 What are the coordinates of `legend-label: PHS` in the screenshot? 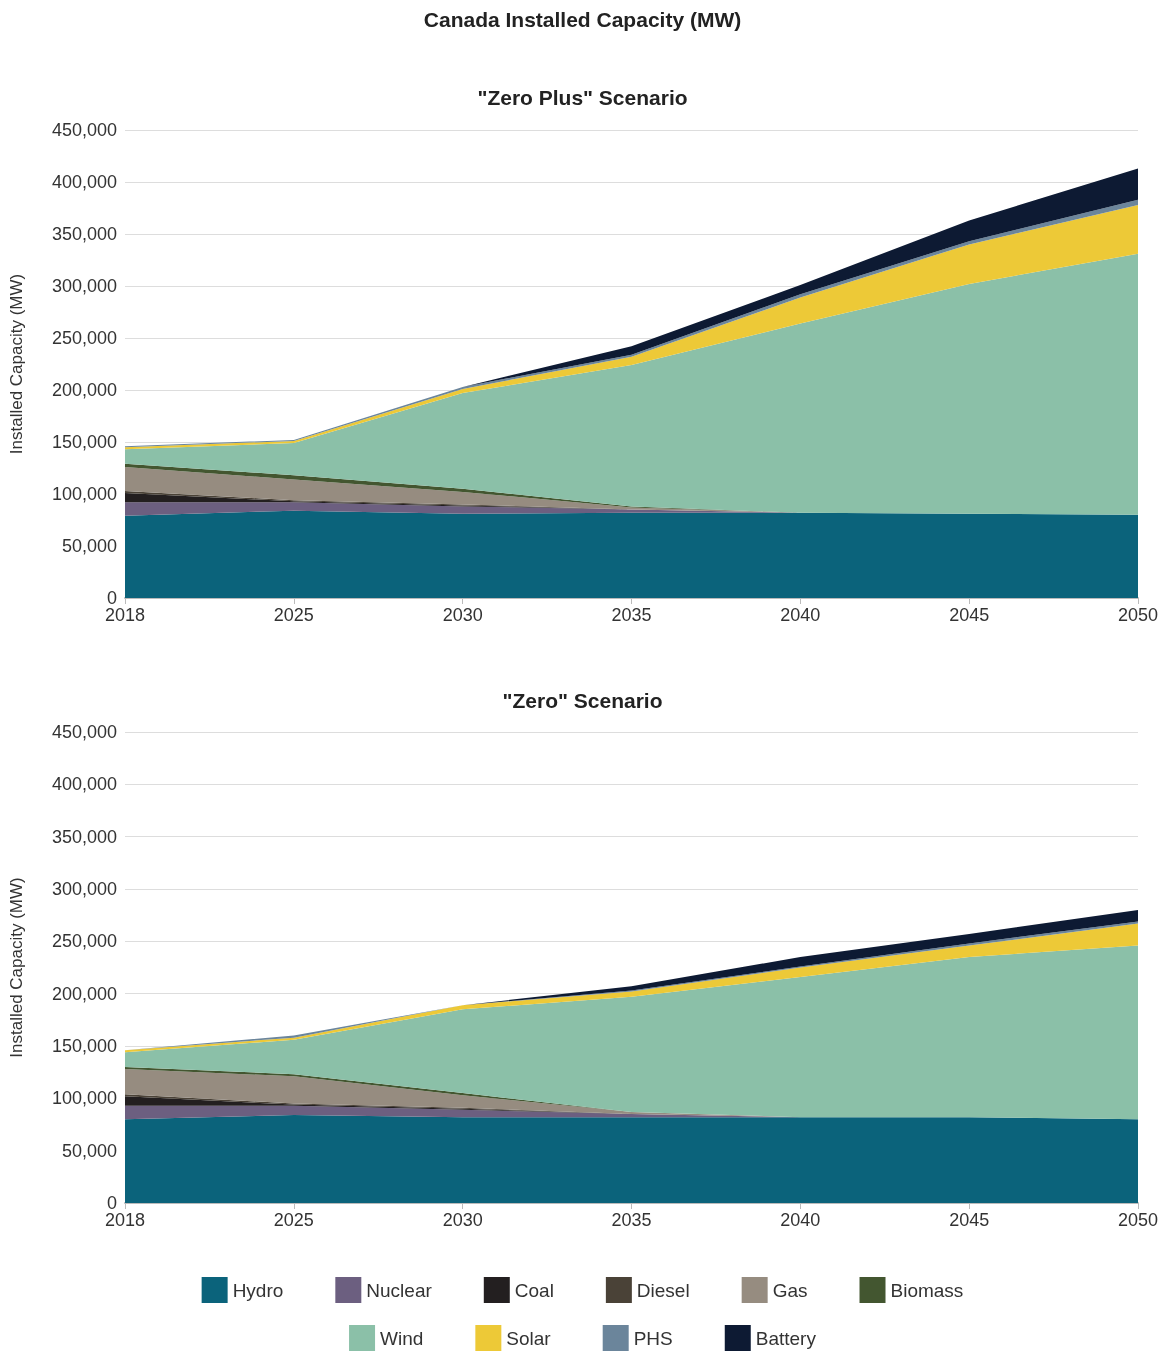 It's located at (653, 1338).